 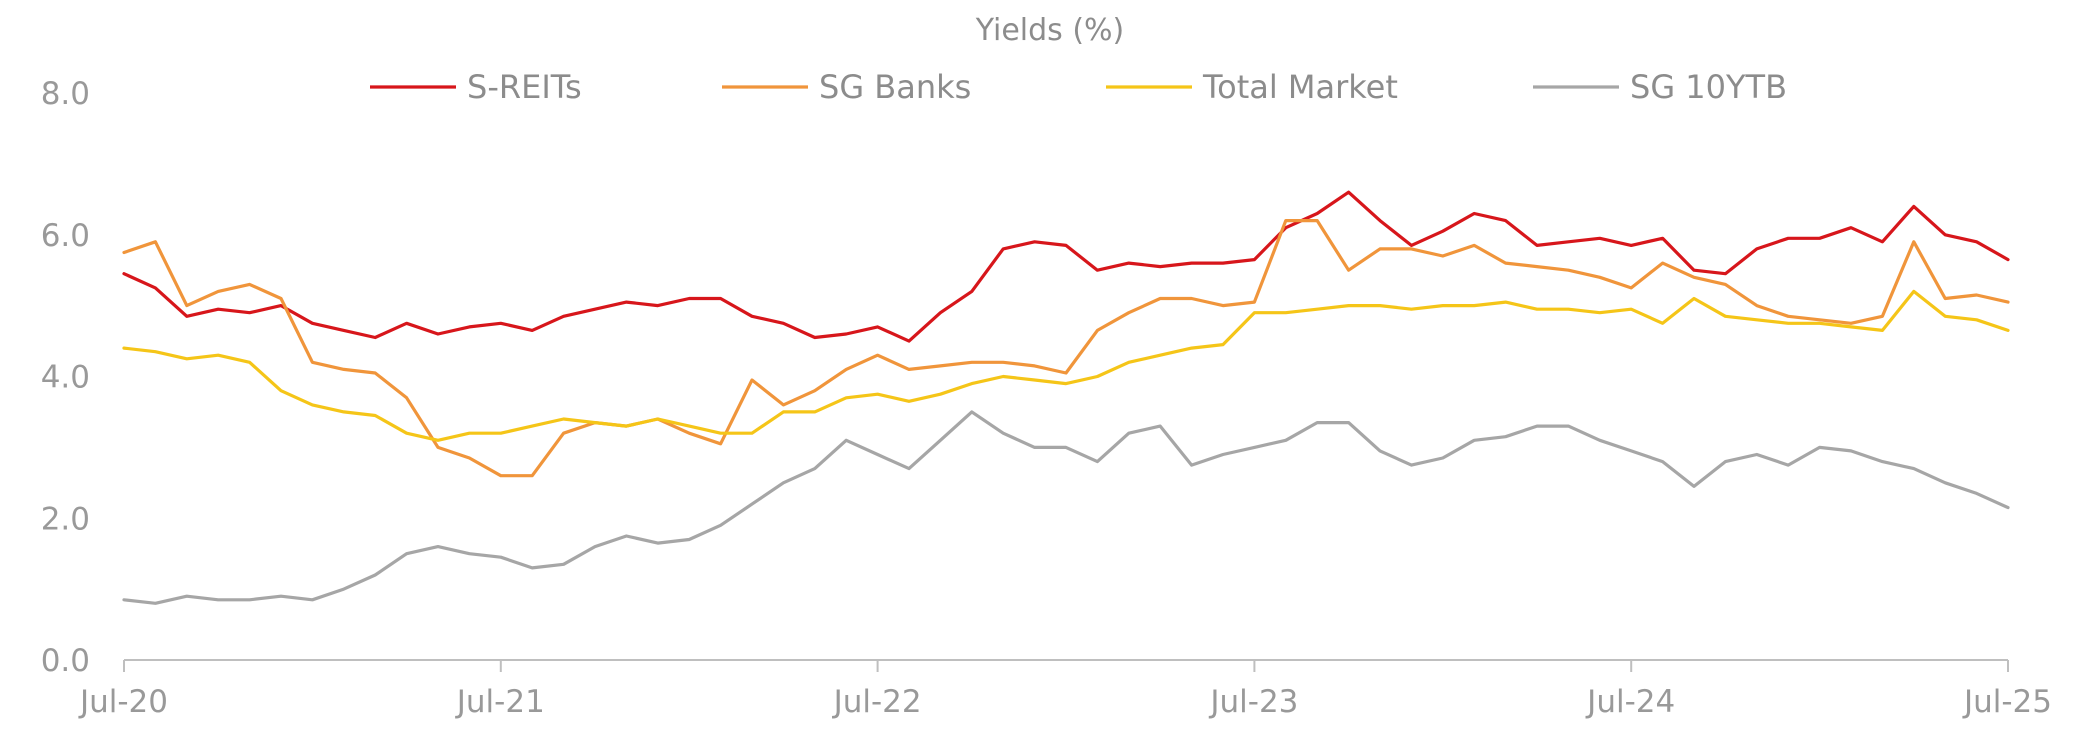 I want to click on x-tick-label: Jul-21, so click(x=500, y=702).